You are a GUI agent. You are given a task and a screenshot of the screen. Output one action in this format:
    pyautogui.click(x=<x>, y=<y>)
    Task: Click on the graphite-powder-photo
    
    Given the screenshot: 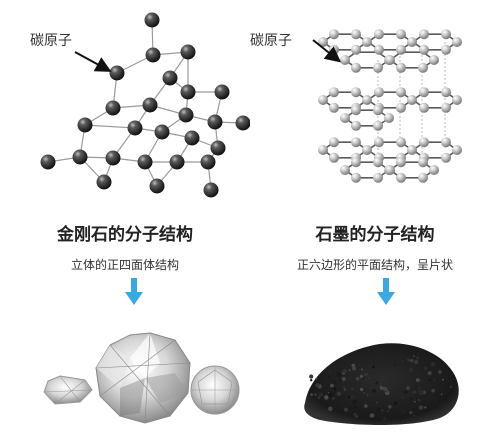 What is the action you would take?
    pyautogui.click(x=375, y=376)
    